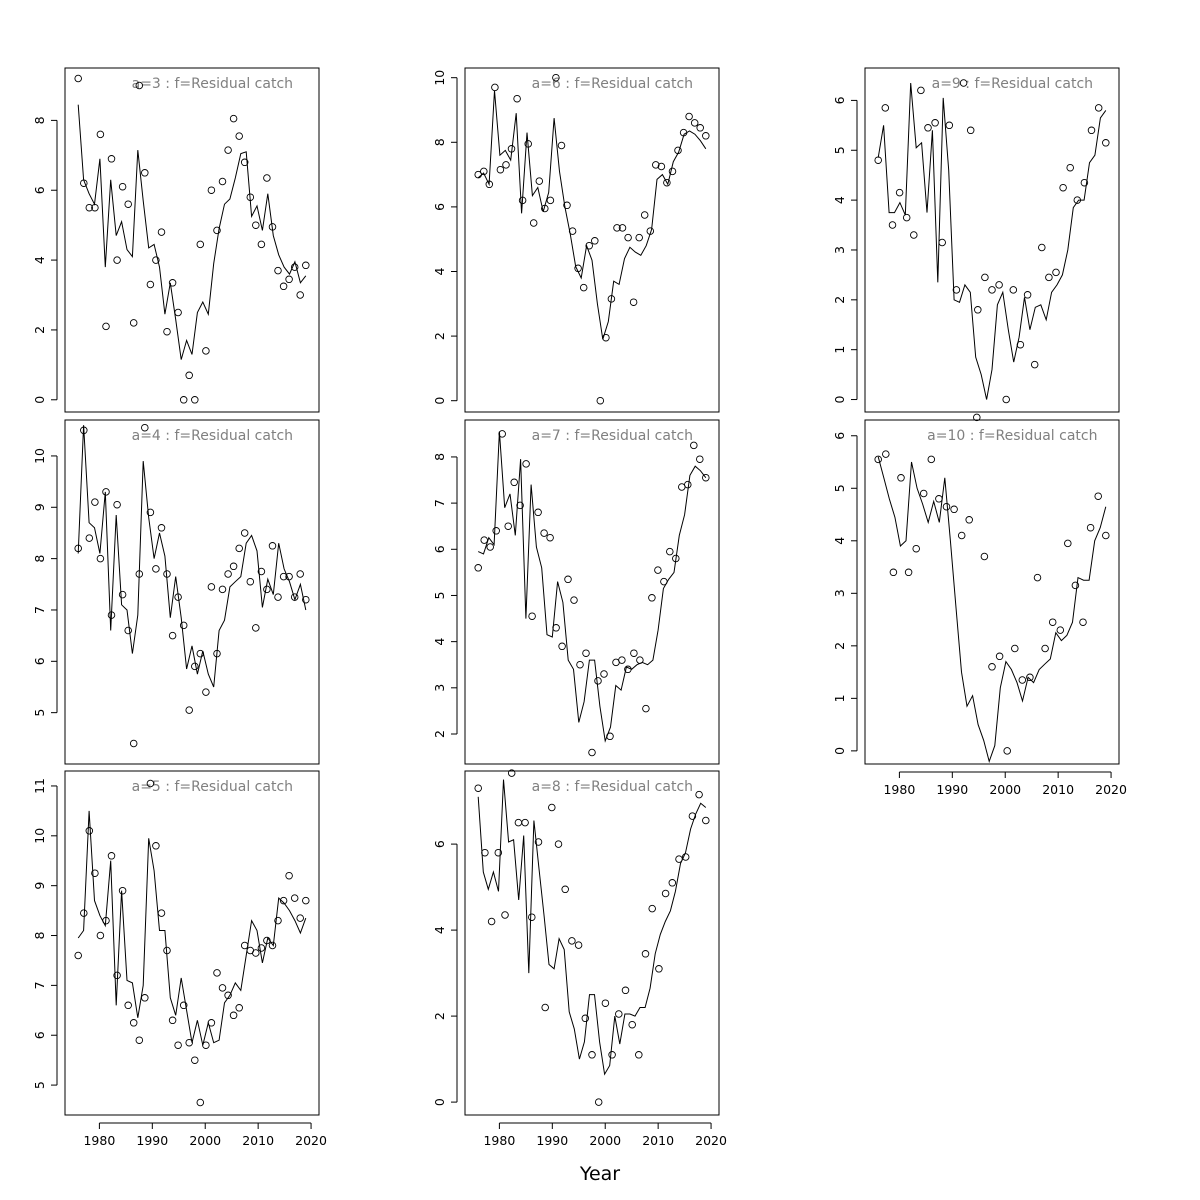 The width and height of the screenshot is (1200, 1200). Describe the element at coordinates (439, 595) in the screenshot. I see `y-tick-label: 5` at that location.